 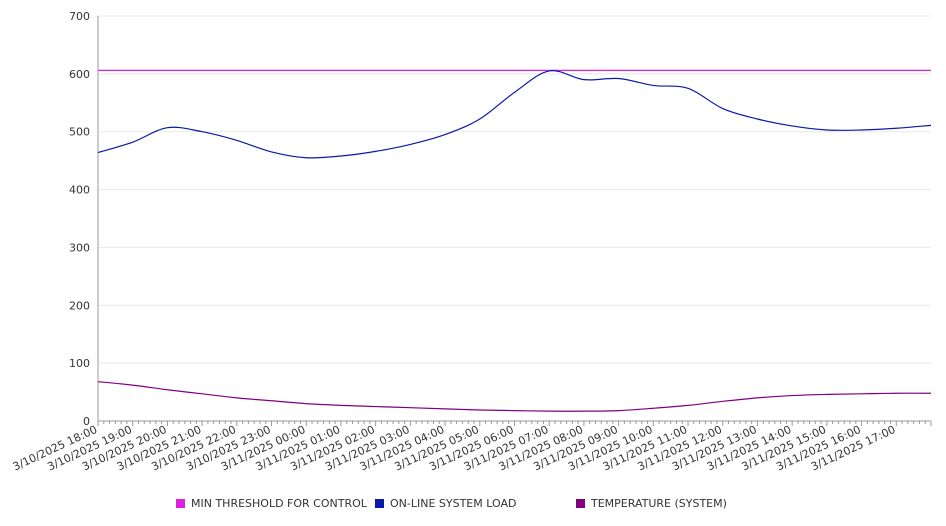 What do you see at coordinates (86, 421) in the screenshot?
I see `y-tick-label: 0` at bounding box center [86, 421].